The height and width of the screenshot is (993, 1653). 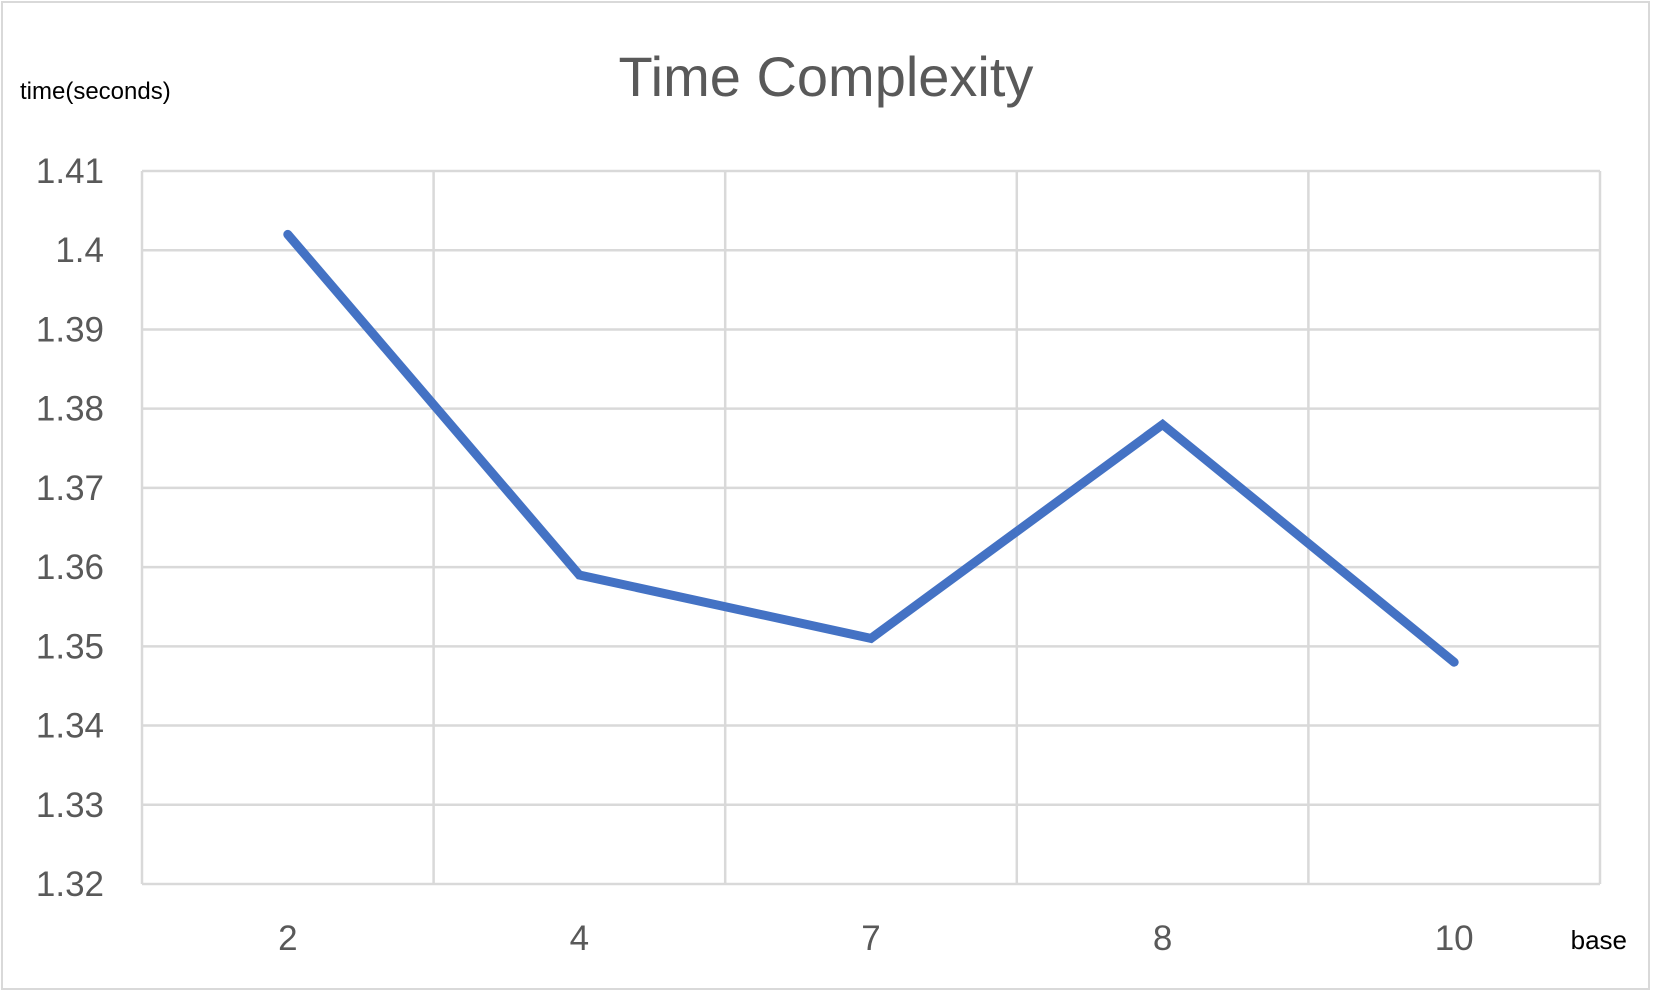 I want to click on chart-title: Time Complexity, so click(x=826, y=76).